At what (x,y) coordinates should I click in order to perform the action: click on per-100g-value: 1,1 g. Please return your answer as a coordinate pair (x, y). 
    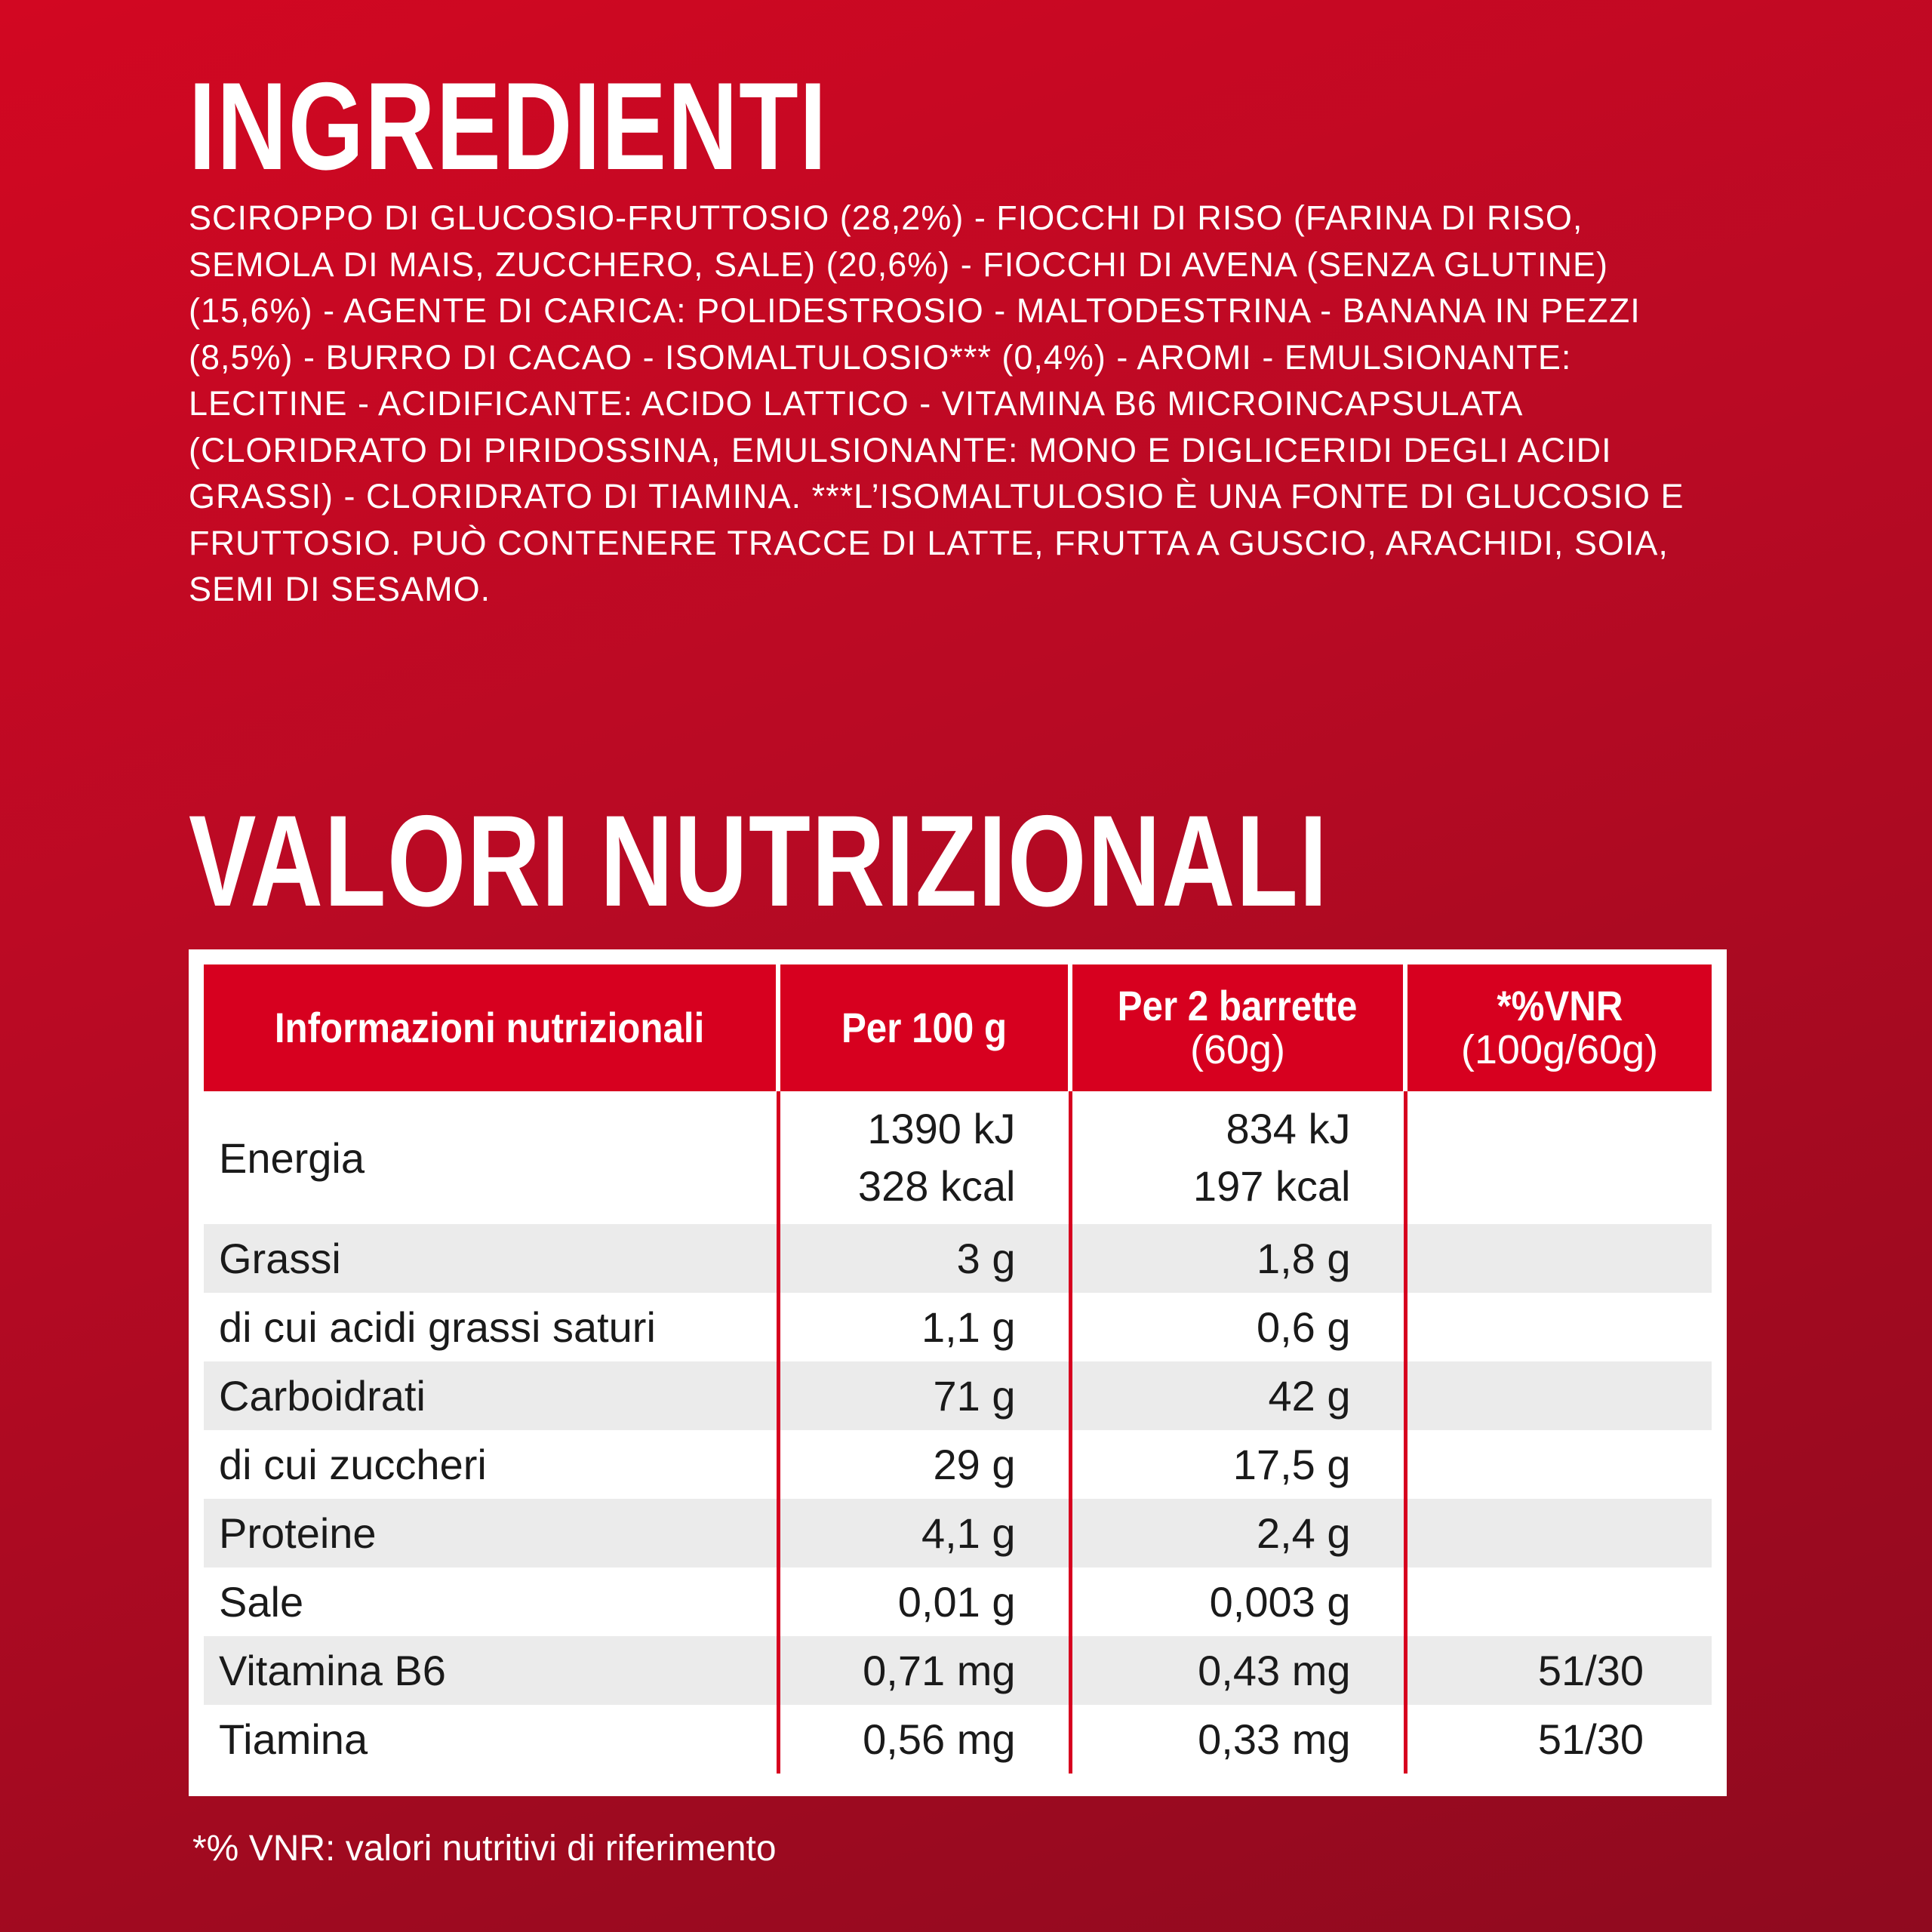
    Looking at the image, I should click on (925, 1327).